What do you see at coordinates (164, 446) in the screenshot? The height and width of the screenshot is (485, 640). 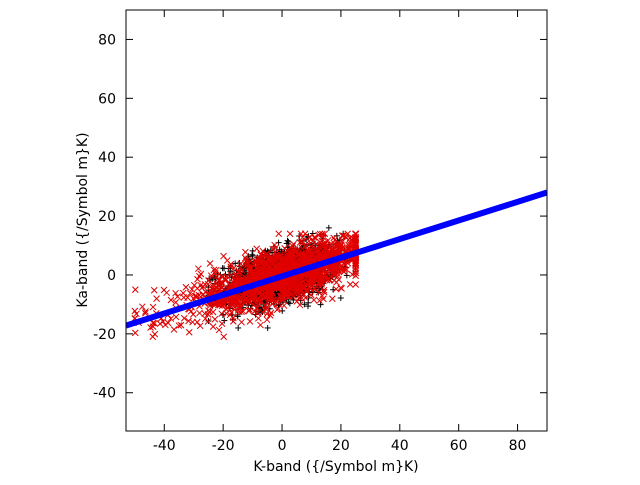 I see `x-tick-label: -40` at bounding box center [164, 446].